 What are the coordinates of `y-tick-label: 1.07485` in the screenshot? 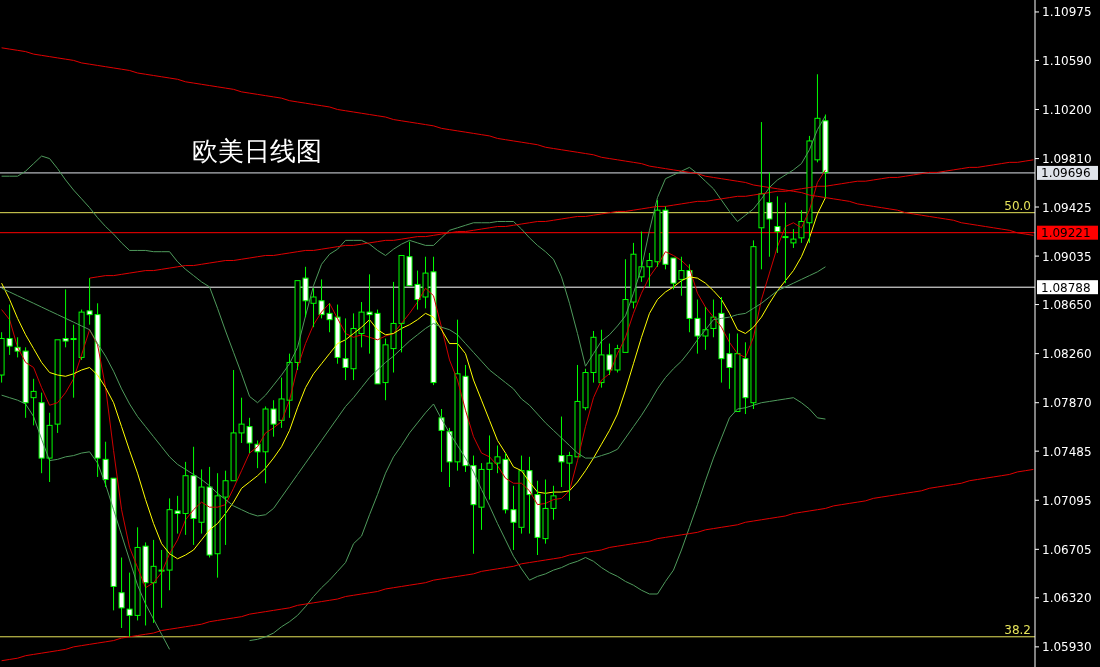 It's located at (1067, 451).